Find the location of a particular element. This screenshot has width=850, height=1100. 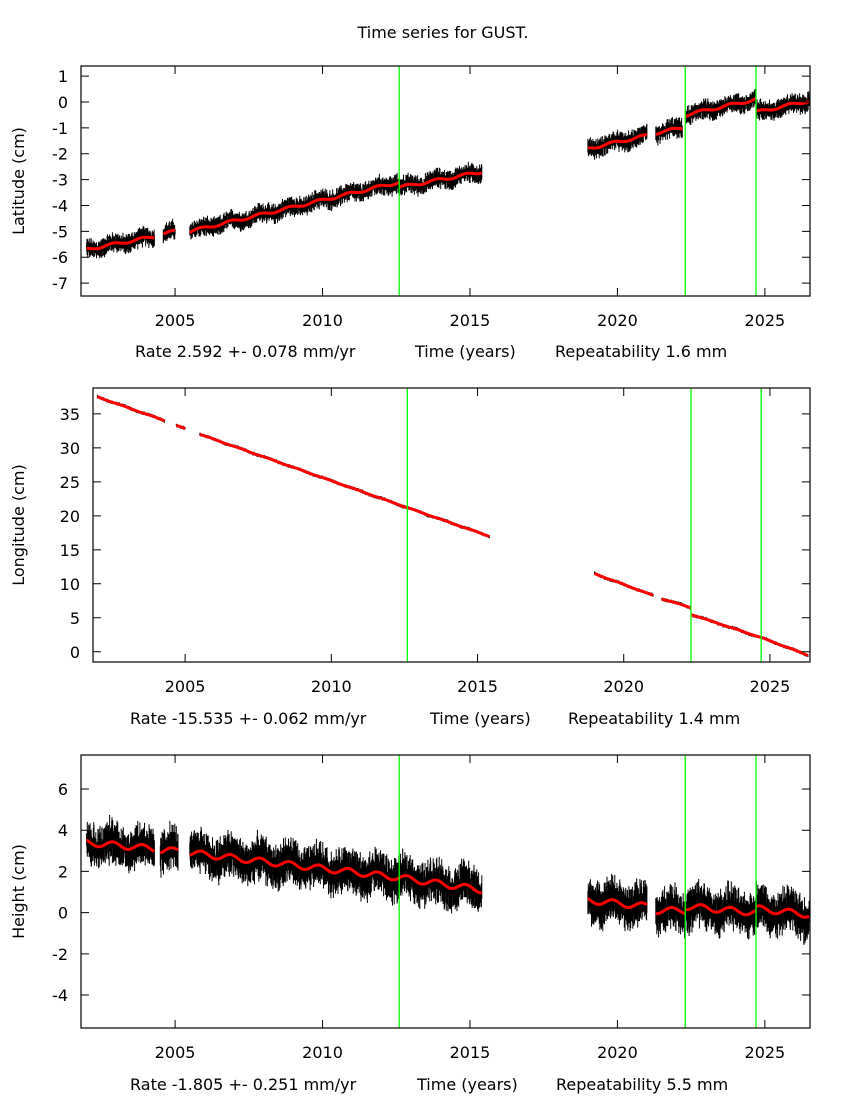

y-tick-label: 1 is located at coordinates (63, 76).